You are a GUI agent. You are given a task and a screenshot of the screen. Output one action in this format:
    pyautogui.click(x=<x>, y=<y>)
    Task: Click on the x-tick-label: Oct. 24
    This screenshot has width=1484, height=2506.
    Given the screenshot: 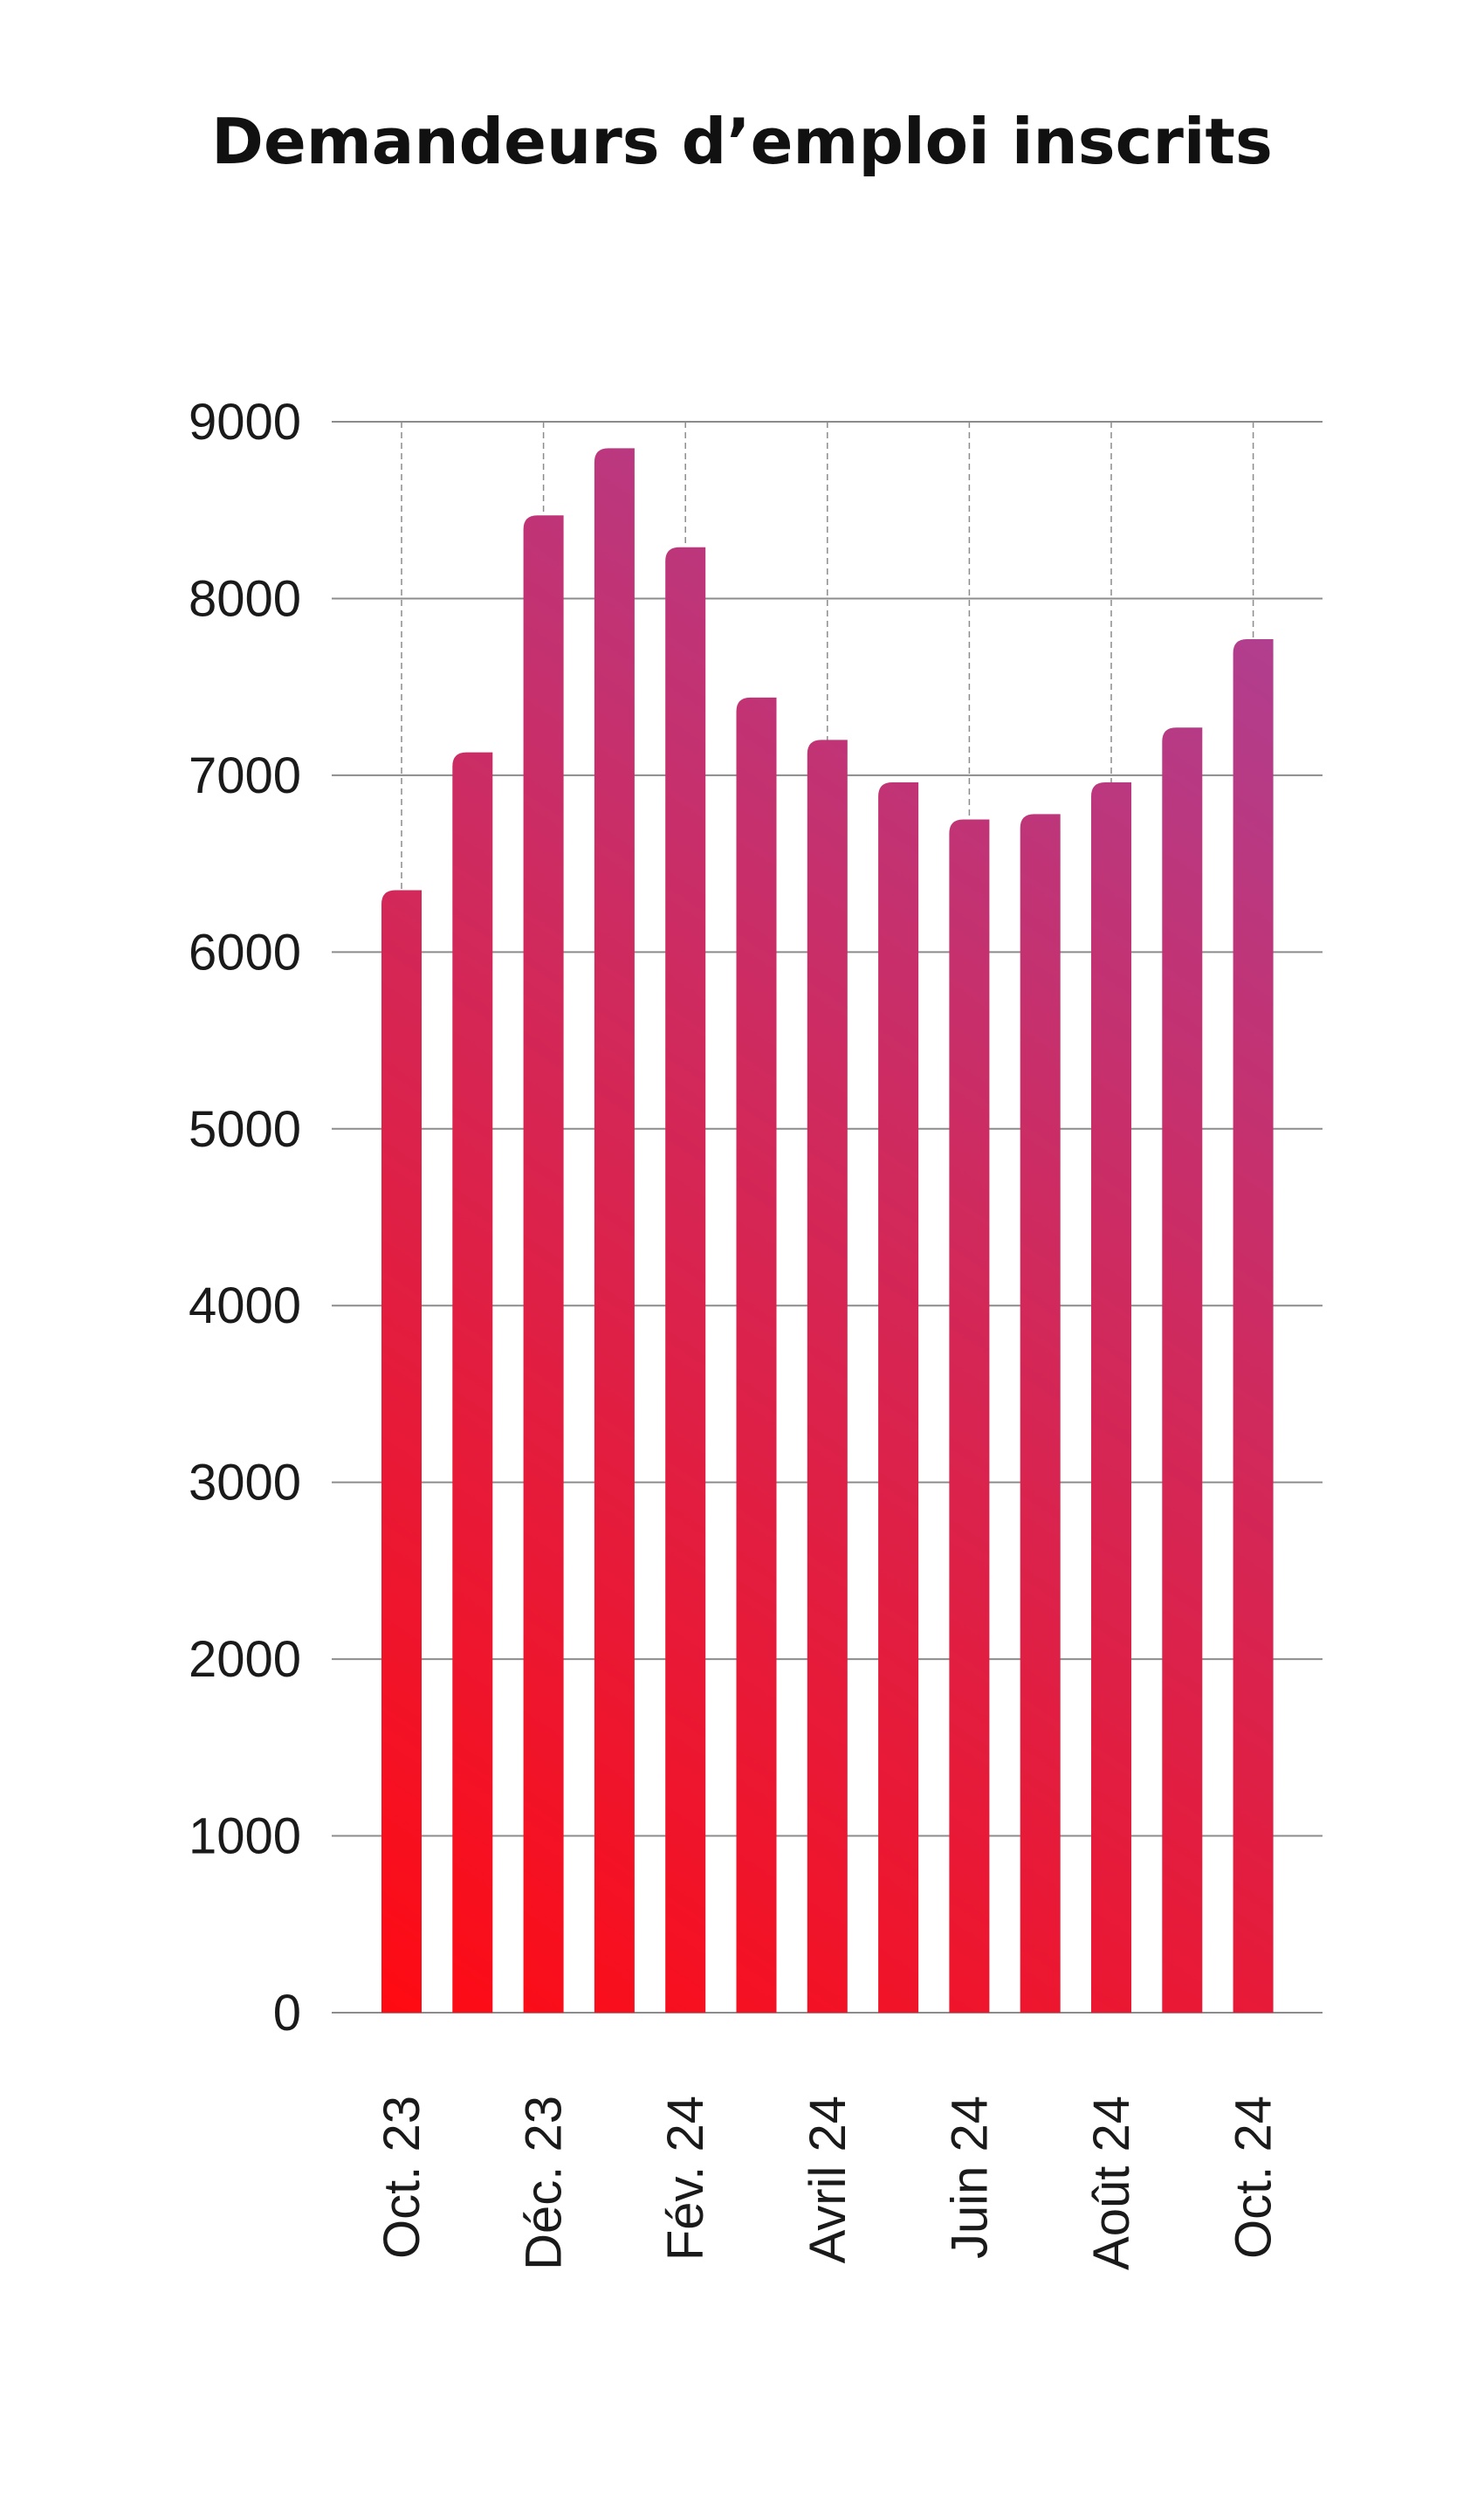 What is the action you would take?
    pyautogui.click(x=1254, y=2177)
    